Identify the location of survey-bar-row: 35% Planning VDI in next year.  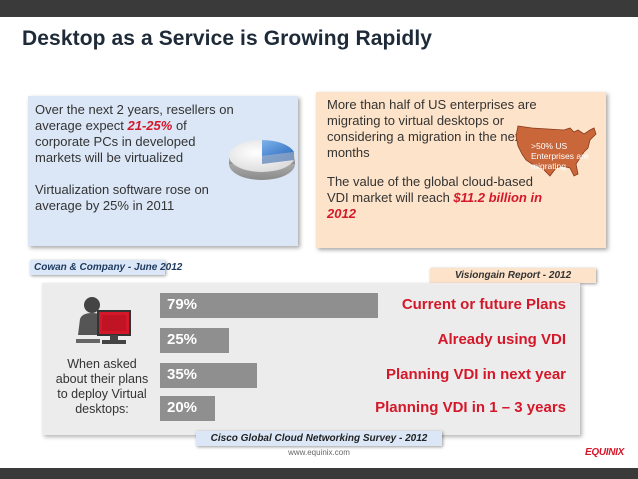
(367, 375).